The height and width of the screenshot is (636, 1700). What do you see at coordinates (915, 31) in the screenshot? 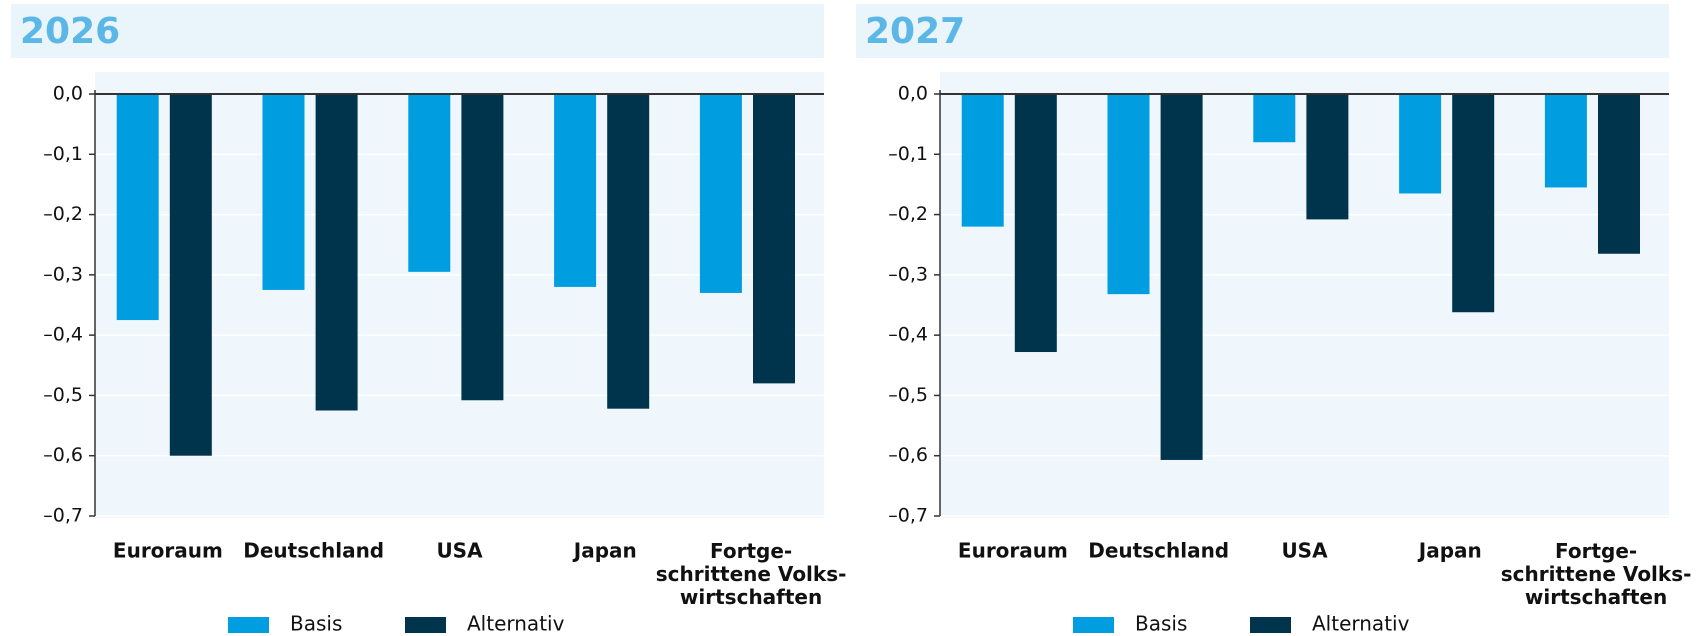
I see `chart-title: 2027` at bounding box center [915, 31].